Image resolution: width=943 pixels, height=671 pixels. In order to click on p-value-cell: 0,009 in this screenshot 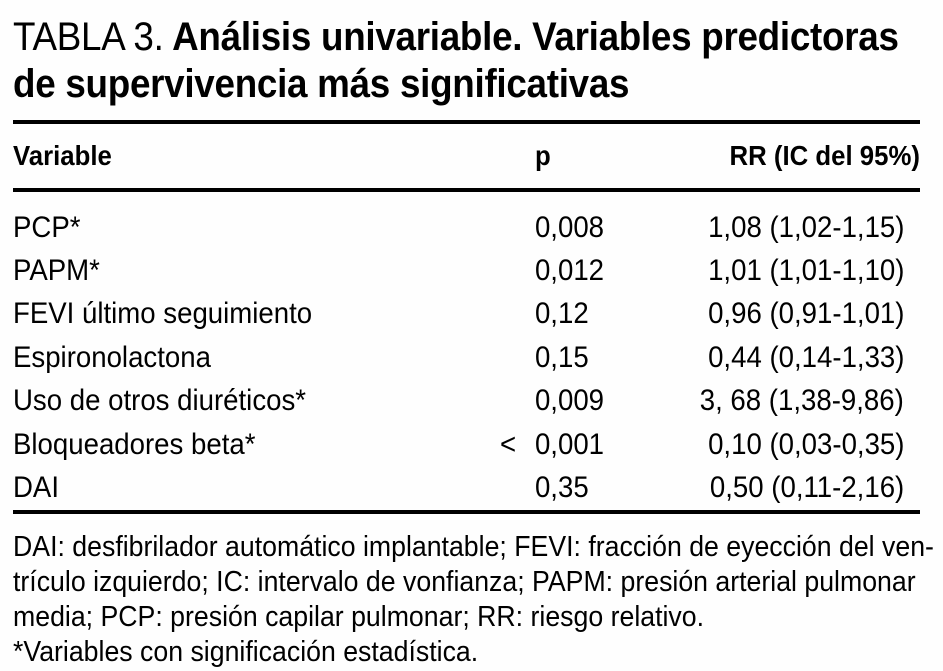, I will do `click(557, 401)`.